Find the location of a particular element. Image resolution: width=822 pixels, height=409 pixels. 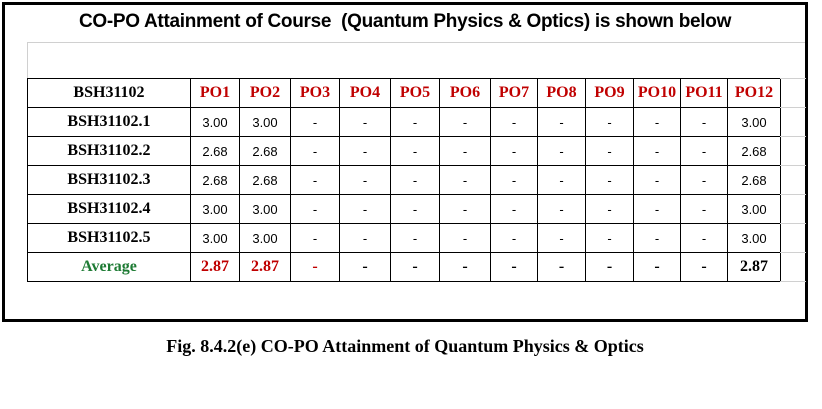

header-cell: PO10 is located at coordinates (657, 93).